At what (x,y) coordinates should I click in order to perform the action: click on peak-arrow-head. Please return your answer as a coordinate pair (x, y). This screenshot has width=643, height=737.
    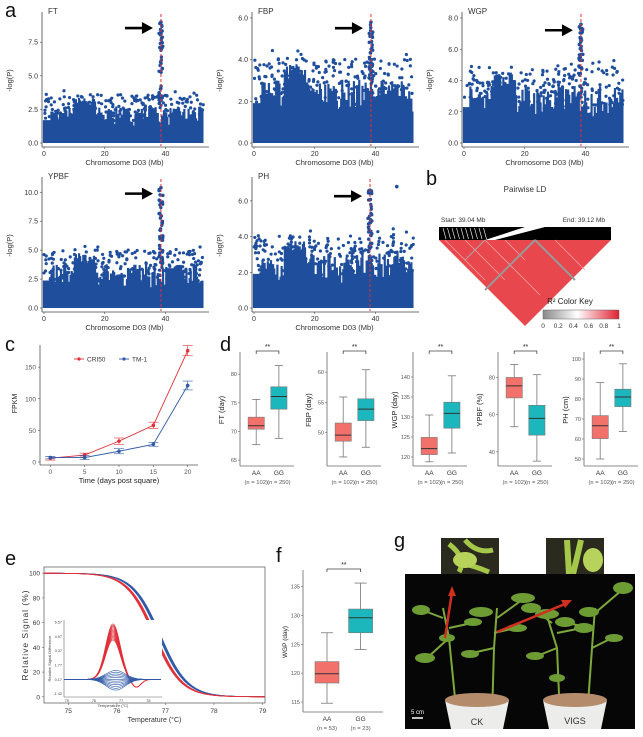
    Looking at the image, I should click on (357, 196).